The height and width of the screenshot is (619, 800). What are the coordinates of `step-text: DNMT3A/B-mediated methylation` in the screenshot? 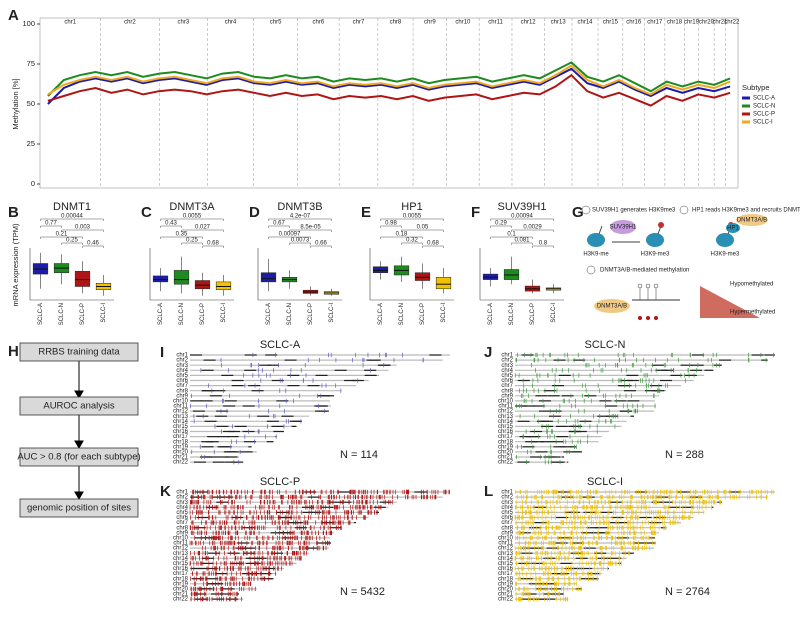 It's located at (644, 271).